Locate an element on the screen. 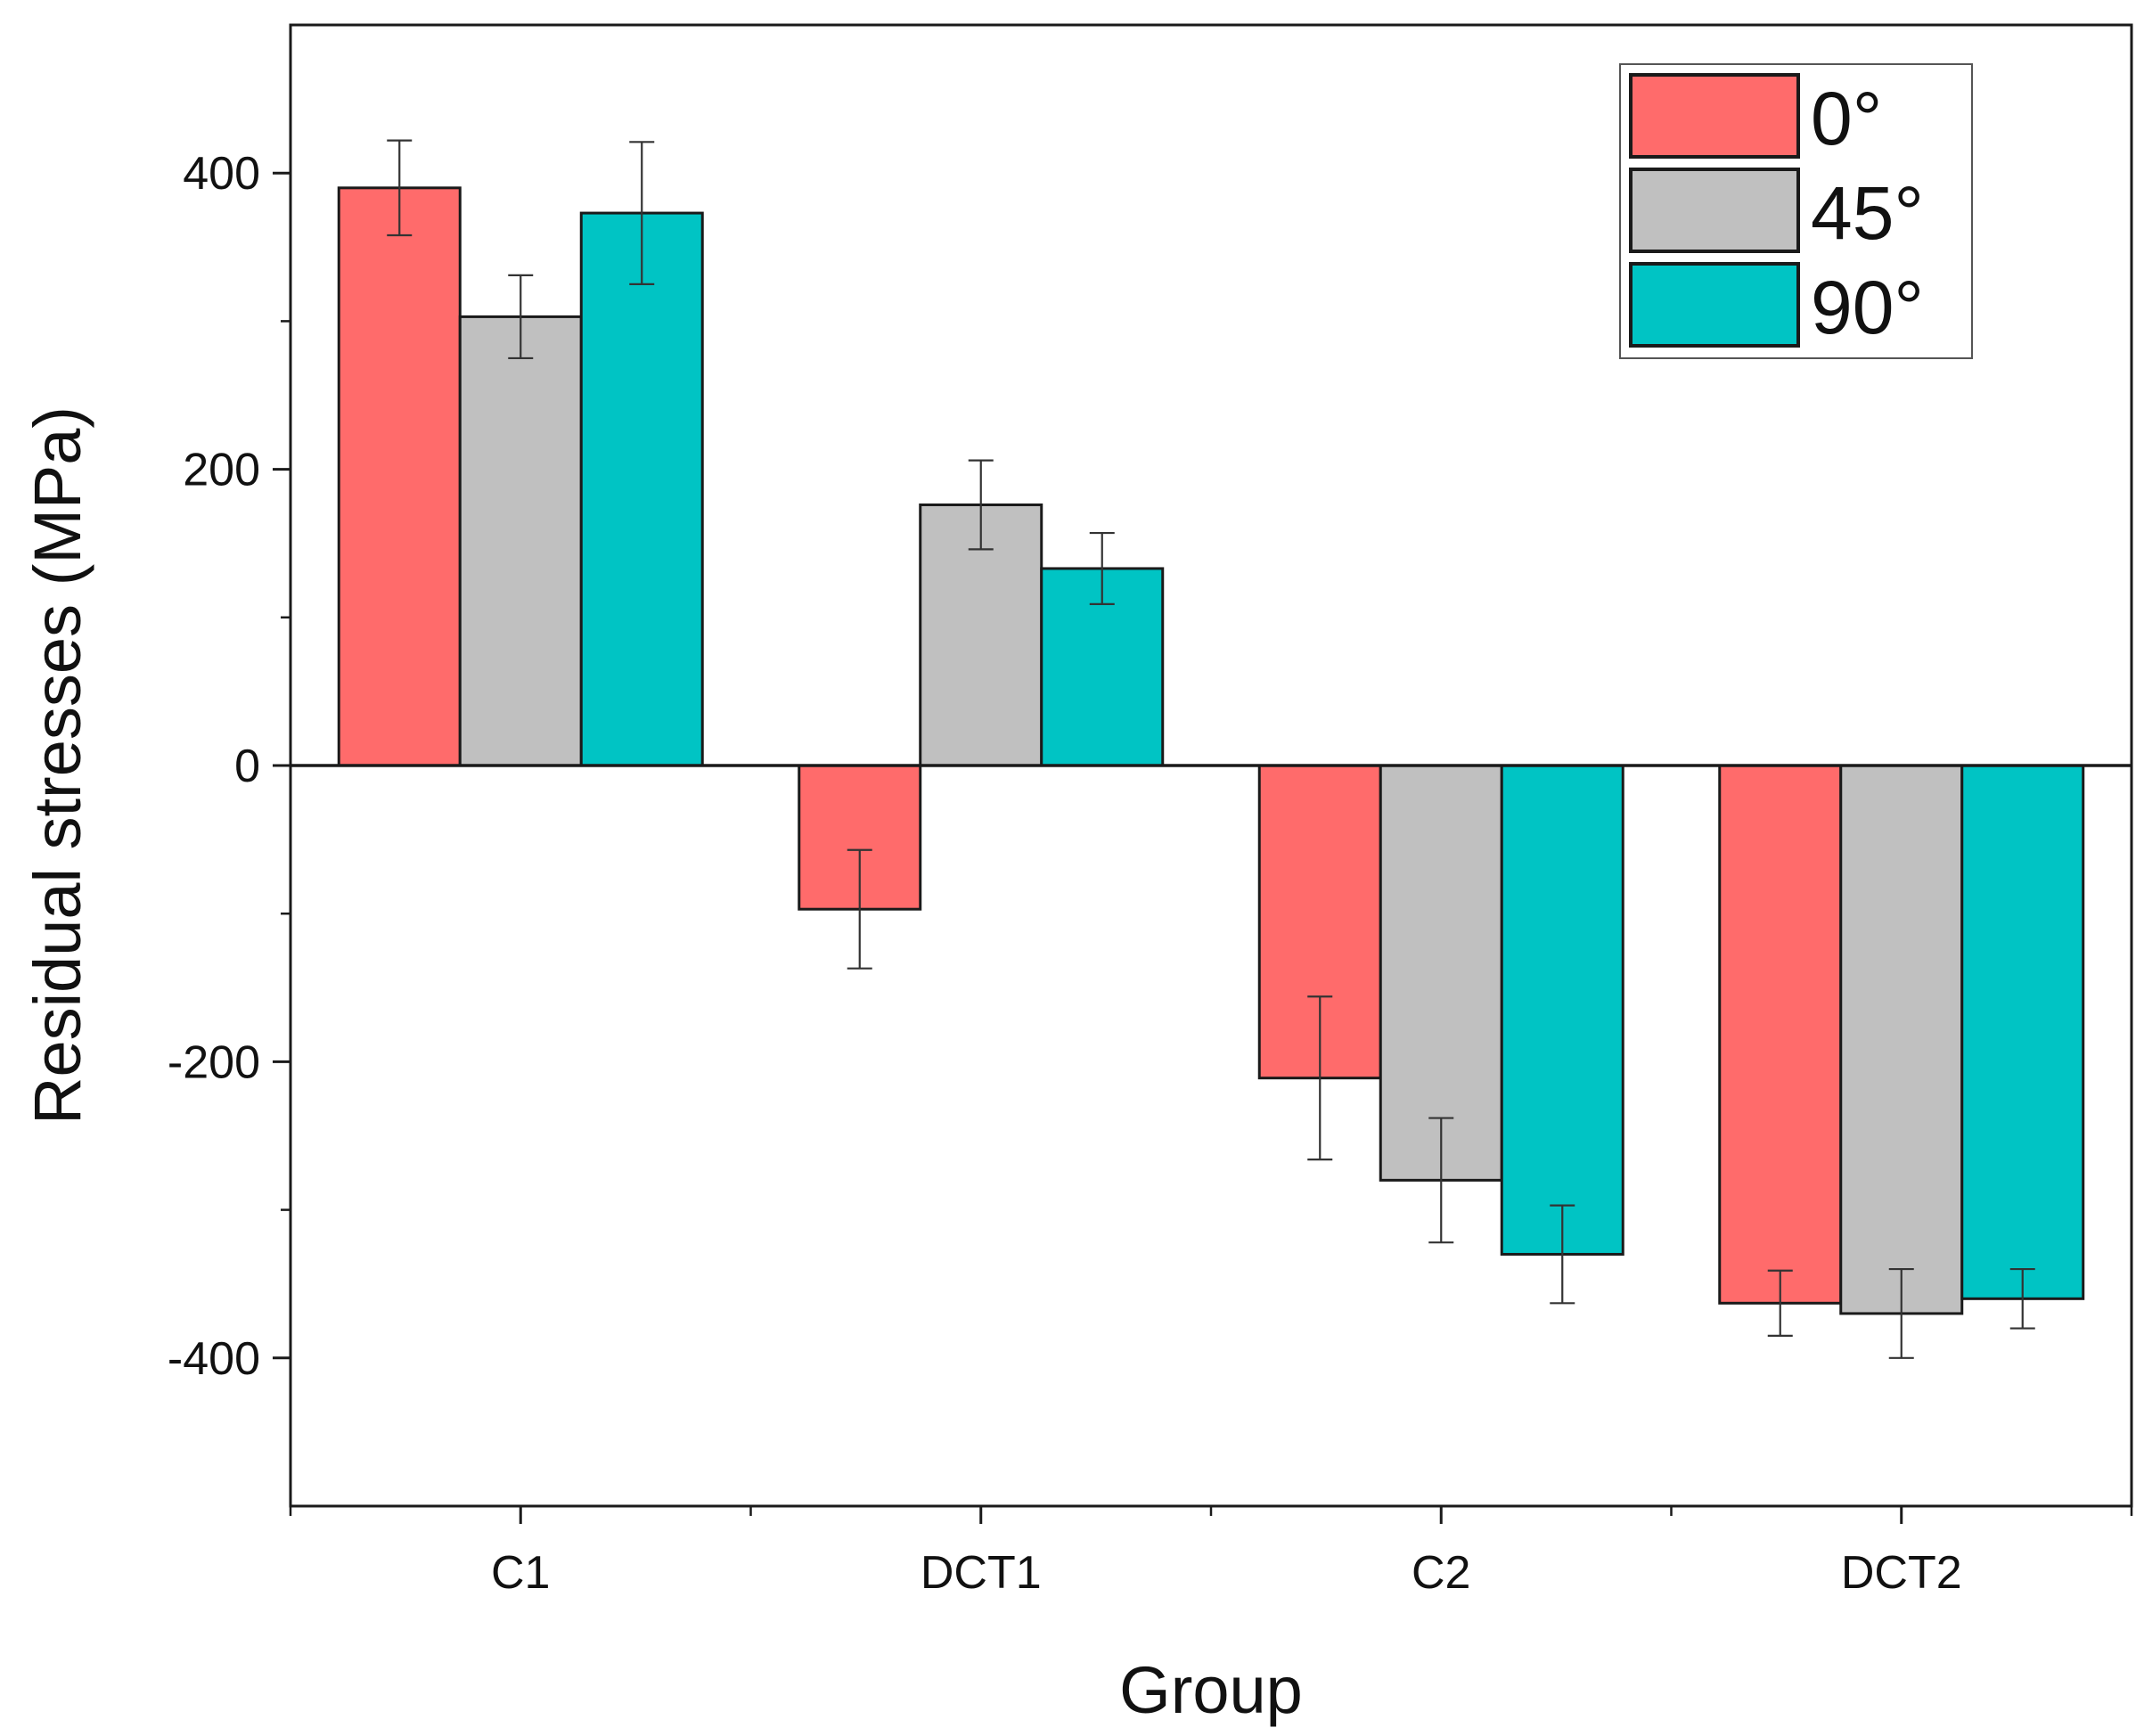  x-tick-label: DCT1 is located at coordinates (981, 1573).